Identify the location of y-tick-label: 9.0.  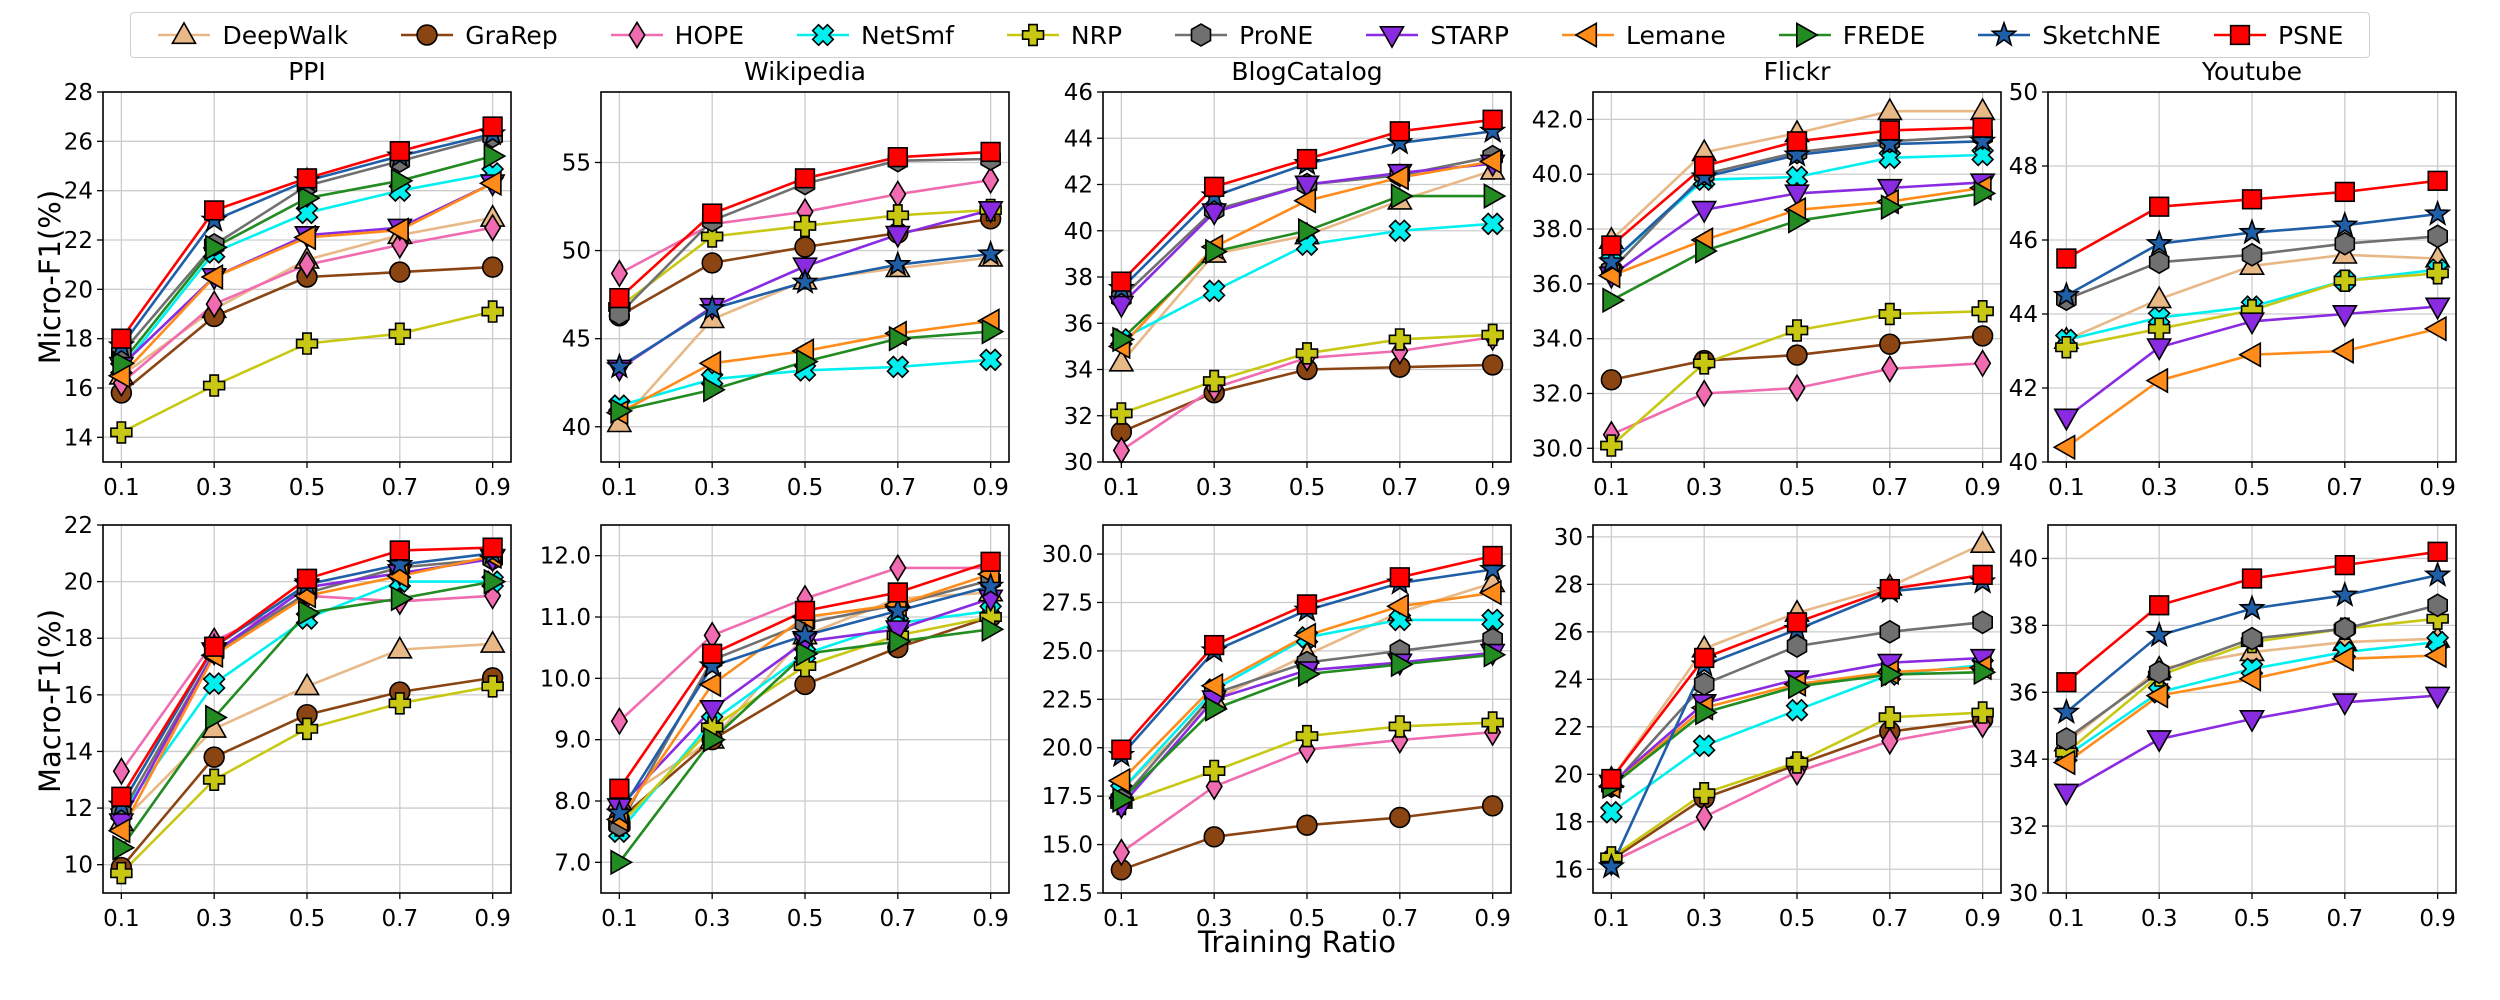
(572, 741).